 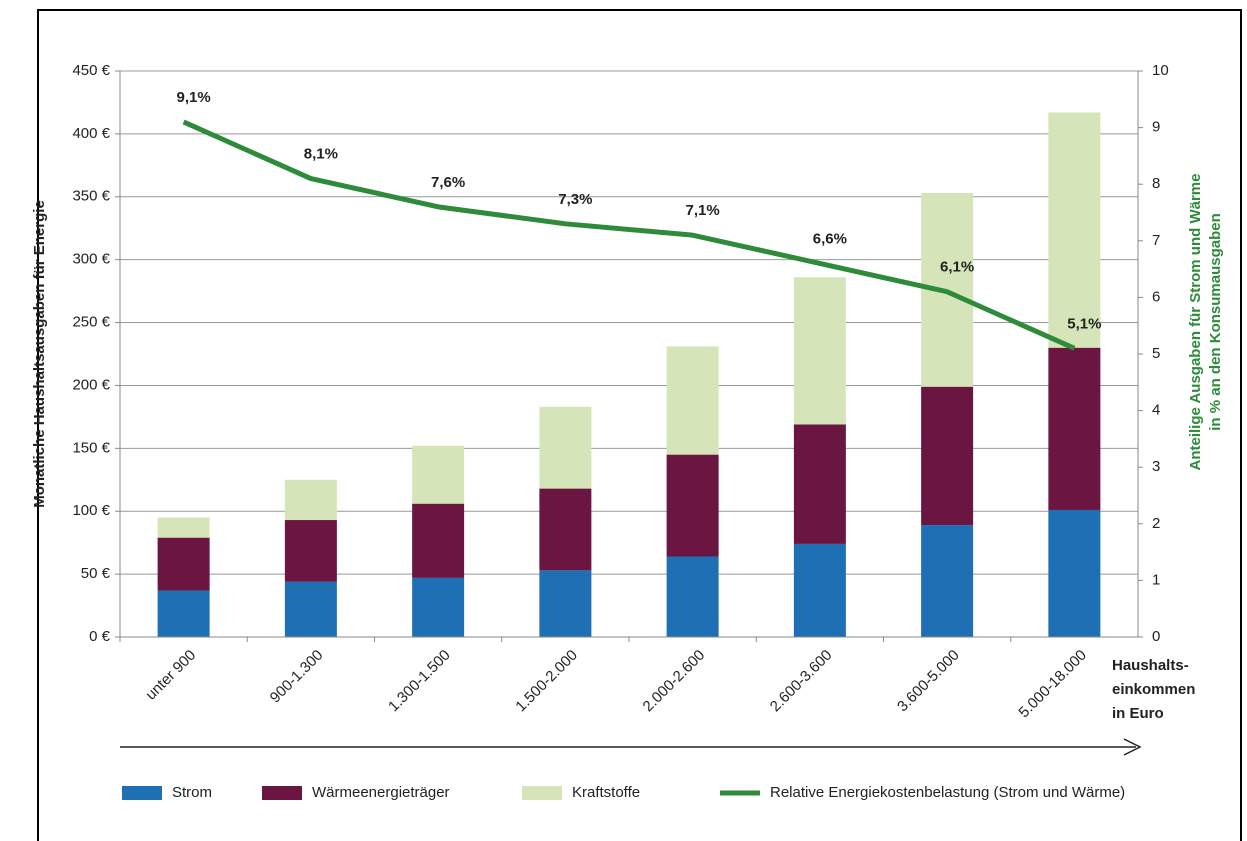 I want to click on y2-tick-label: 0, so click(x=1156, y=636).